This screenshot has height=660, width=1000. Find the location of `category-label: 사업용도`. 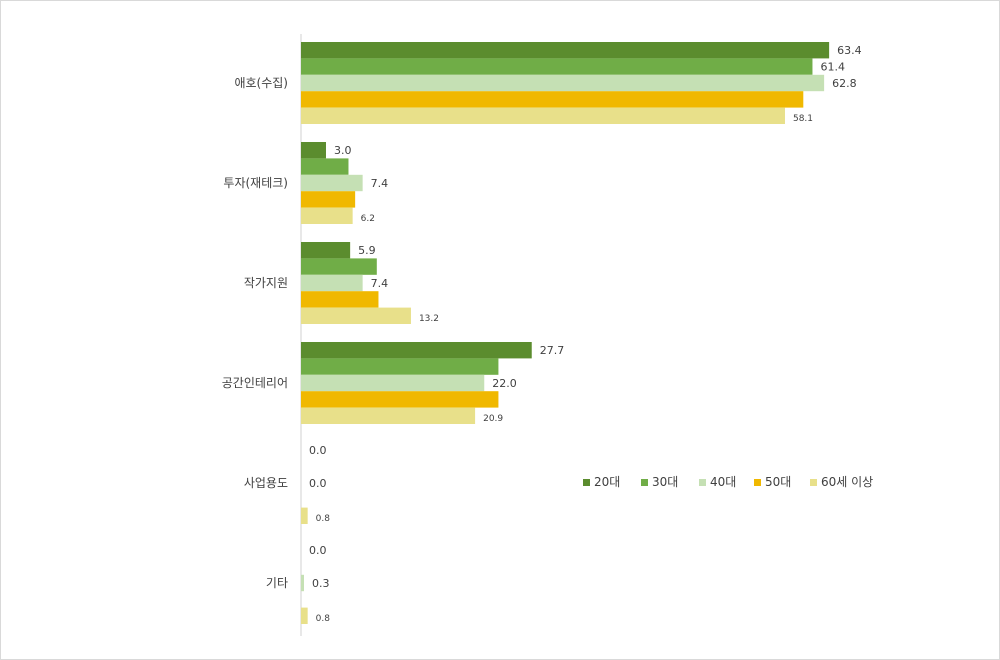

category-label: 사업용도 is located at coordinates (266, 483).